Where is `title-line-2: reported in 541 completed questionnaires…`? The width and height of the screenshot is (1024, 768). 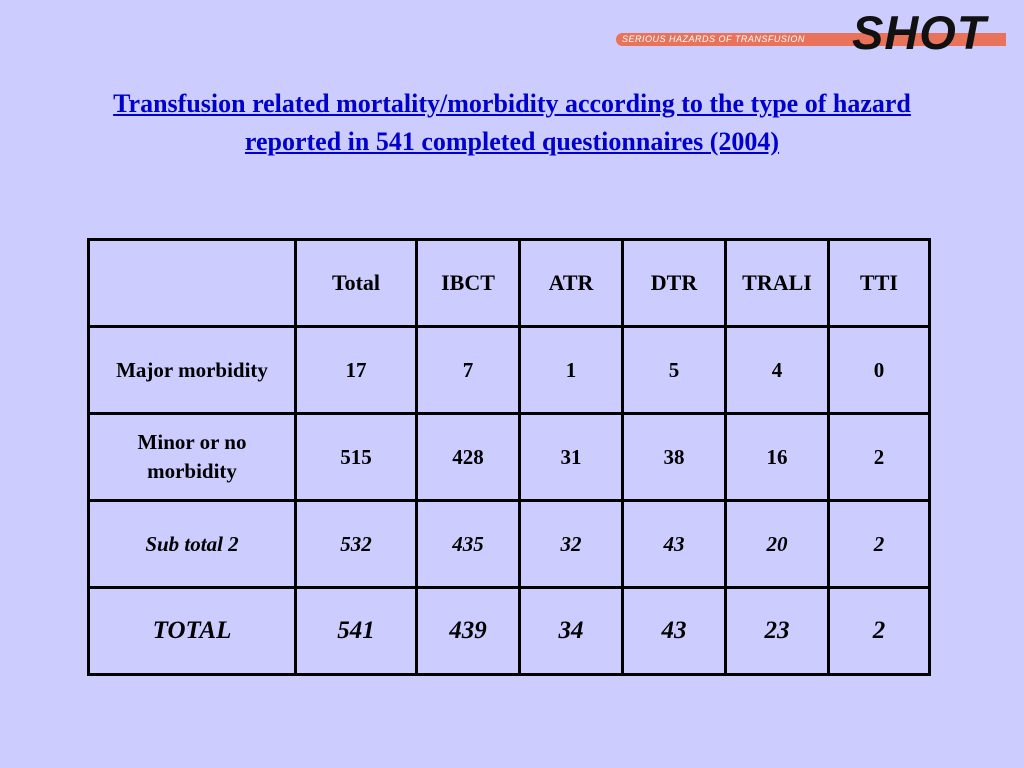
title-line-2: reported in 541 completed questionnaires… is located at coordinates (512, 141).